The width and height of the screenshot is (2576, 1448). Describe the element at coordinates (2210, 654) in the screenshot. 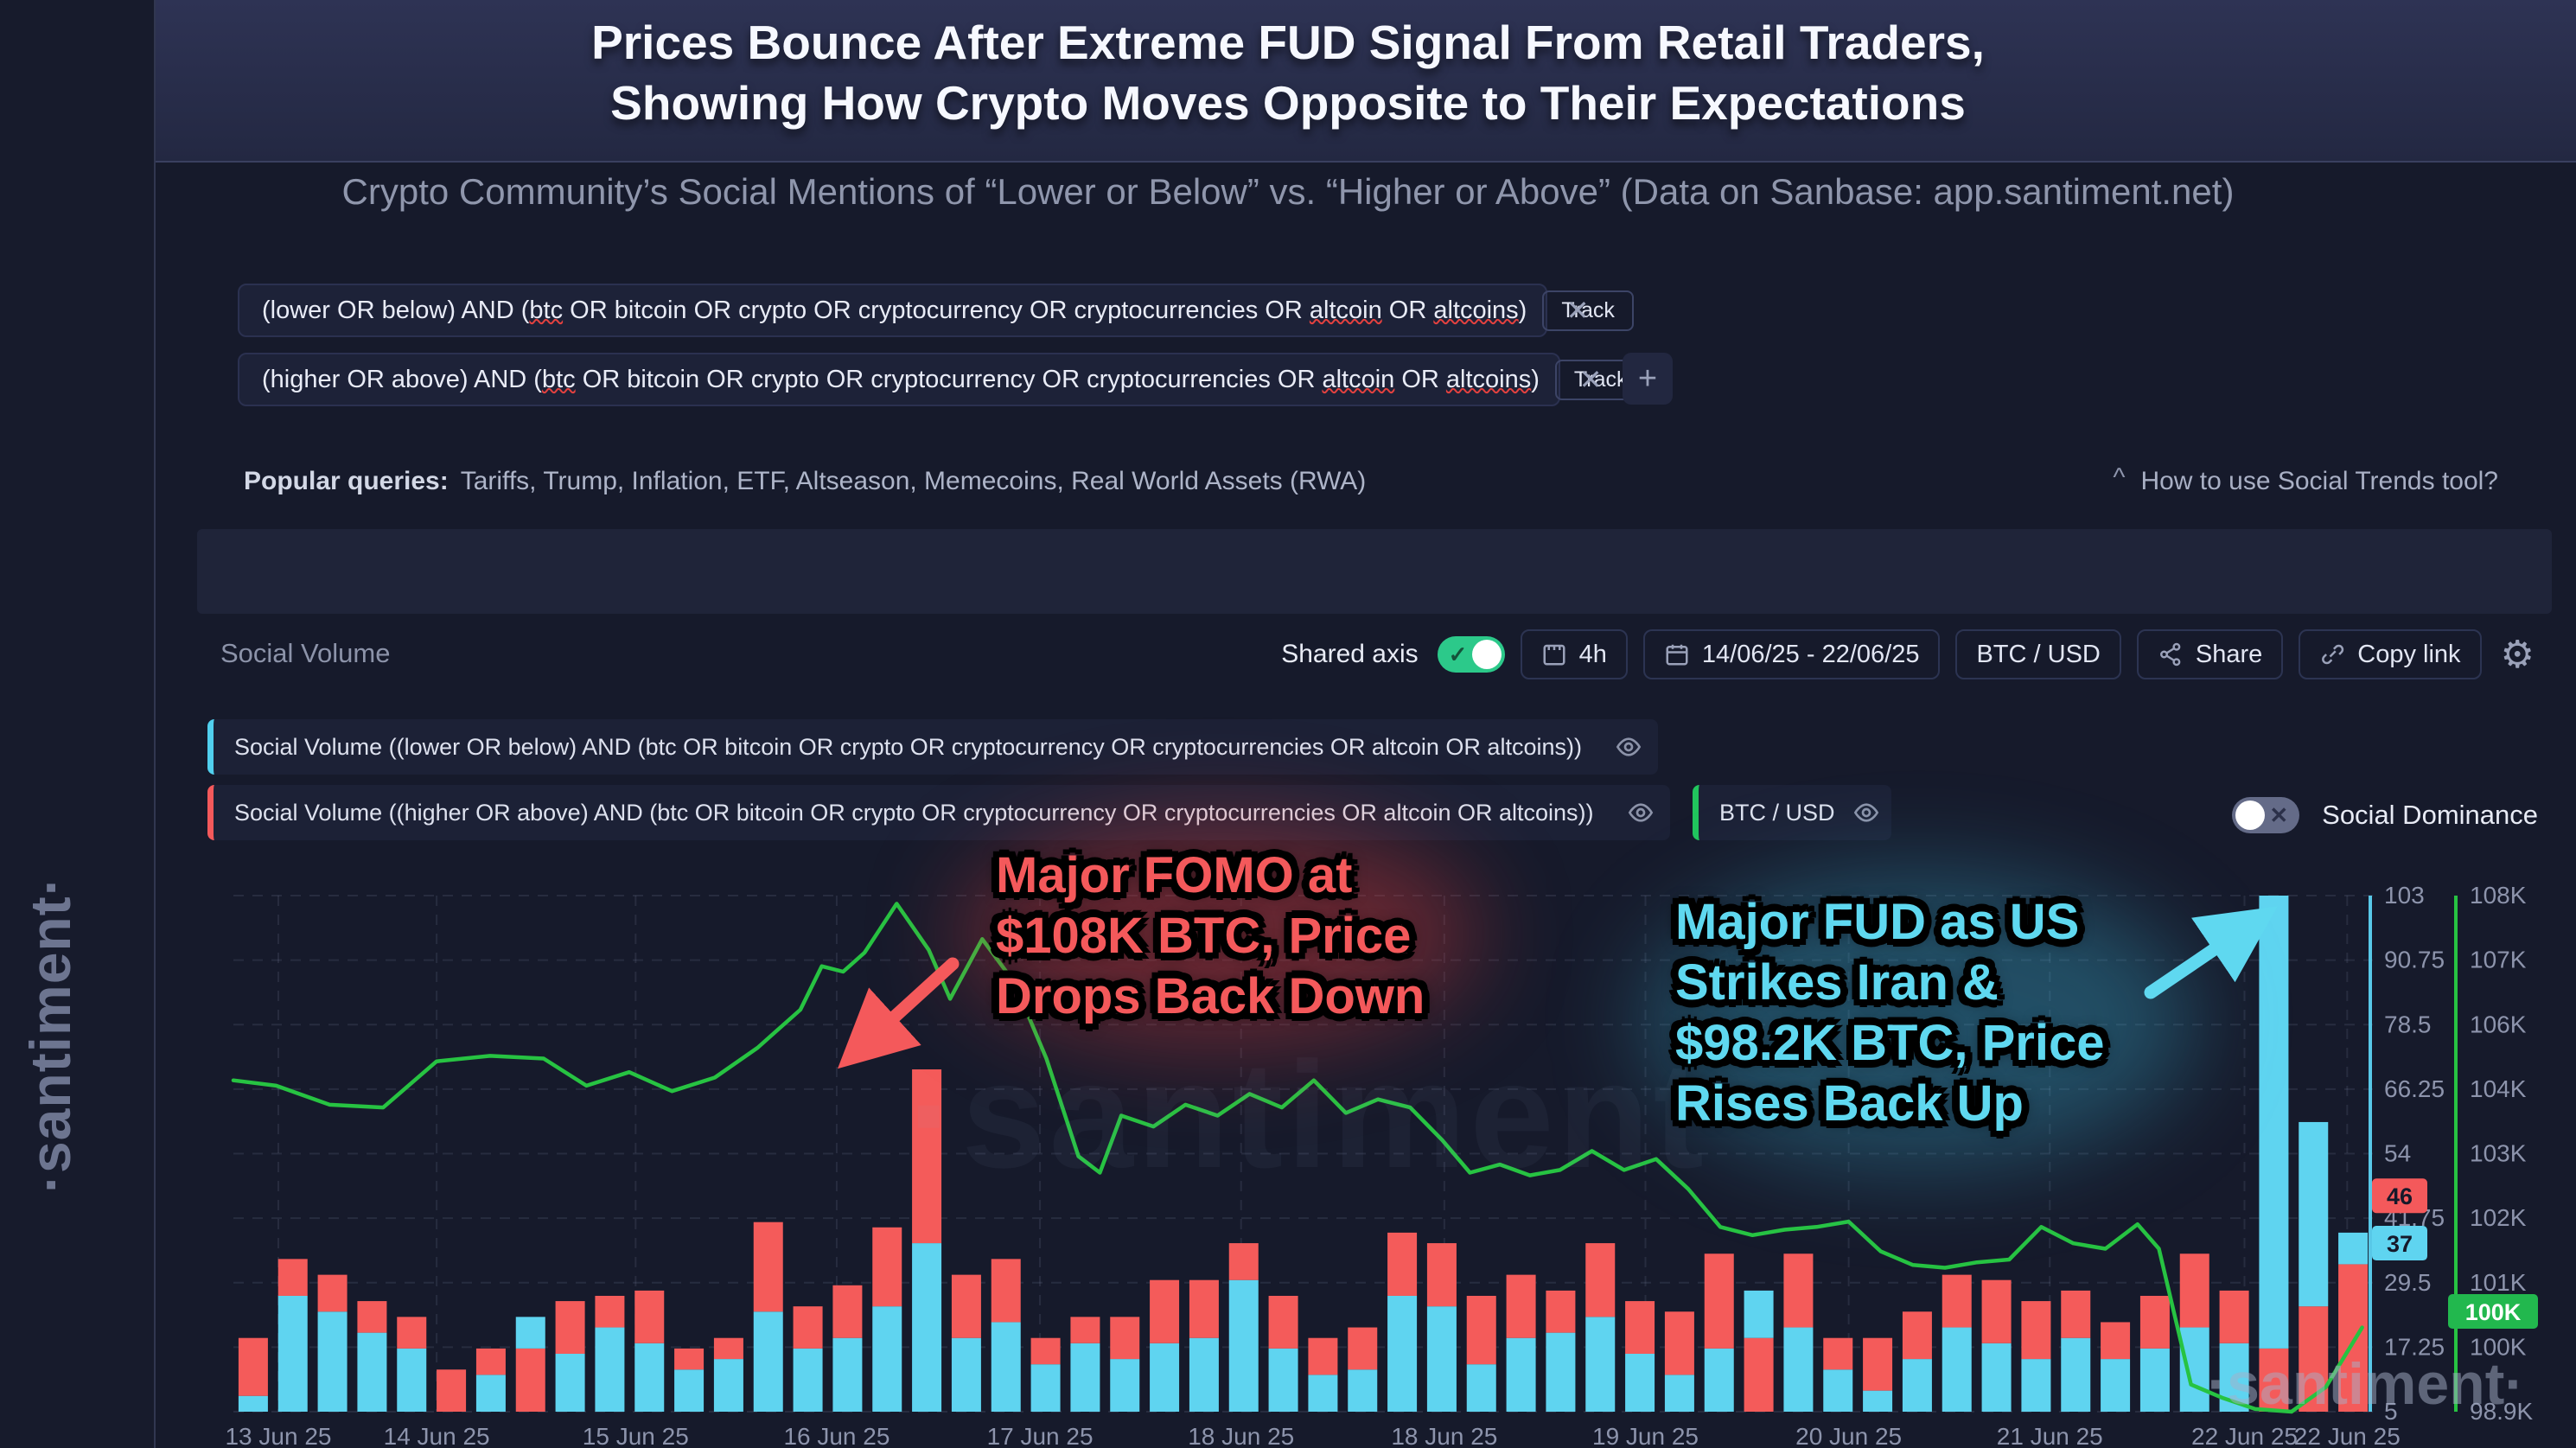

I see `share-button: Share` at that location.